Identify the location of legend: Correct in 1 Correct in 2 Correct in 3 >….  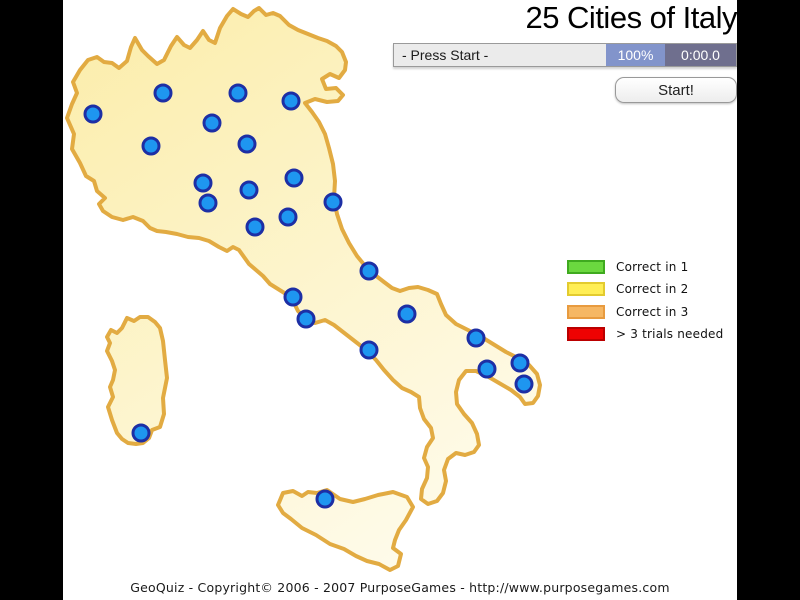
(645, 303).